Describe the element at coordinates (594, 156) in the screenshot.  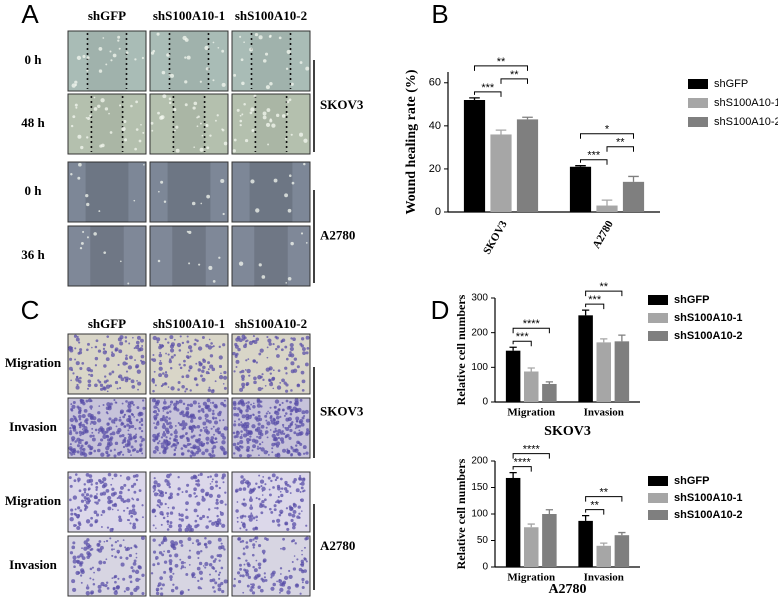
I see `significance-label: ***` at that location.